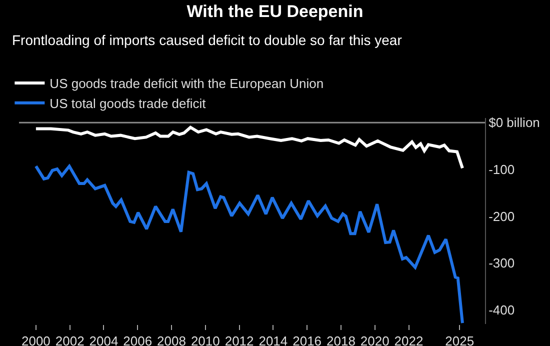 The image size is (550, 346). Describe the element at coordinates (501, 170) in the screenshot. I see `y-tick-label: -100` at that location.